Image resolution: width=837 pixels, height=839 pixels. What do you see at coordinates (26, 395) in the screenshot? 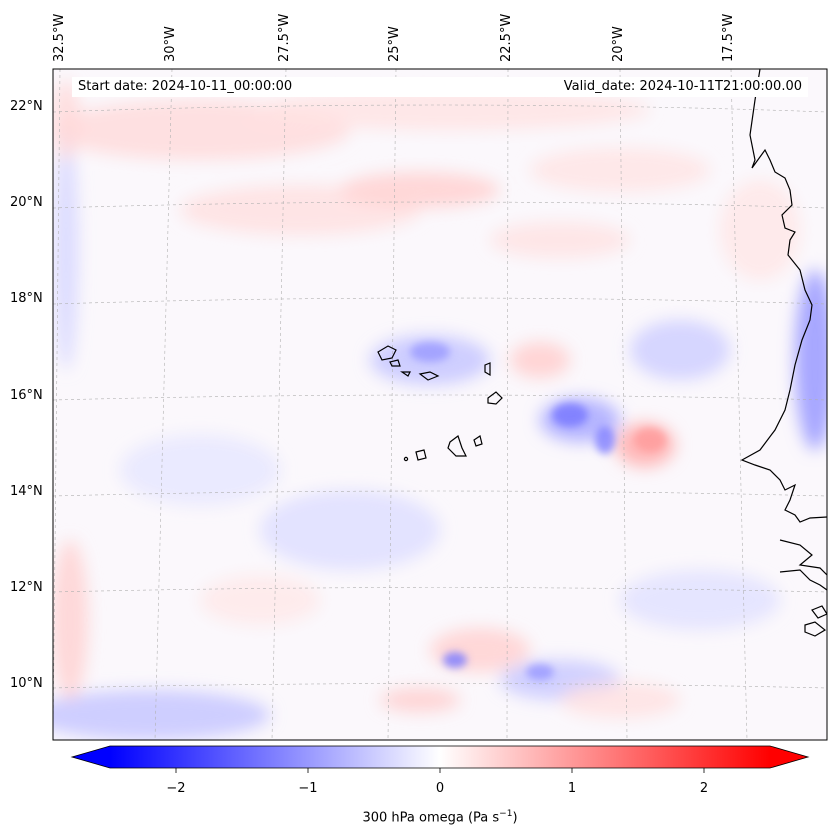
I see `lat-label: 16°N` at bounding box center [26, 395].